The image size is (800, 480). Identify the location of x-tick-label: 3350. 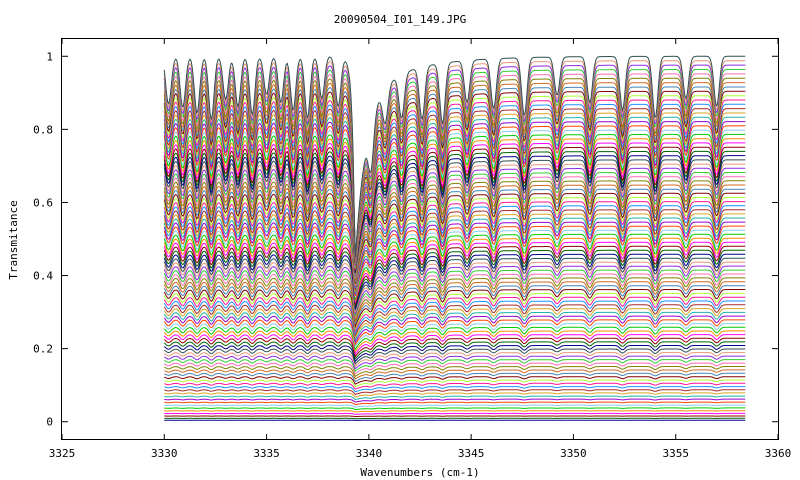
(573, 453).